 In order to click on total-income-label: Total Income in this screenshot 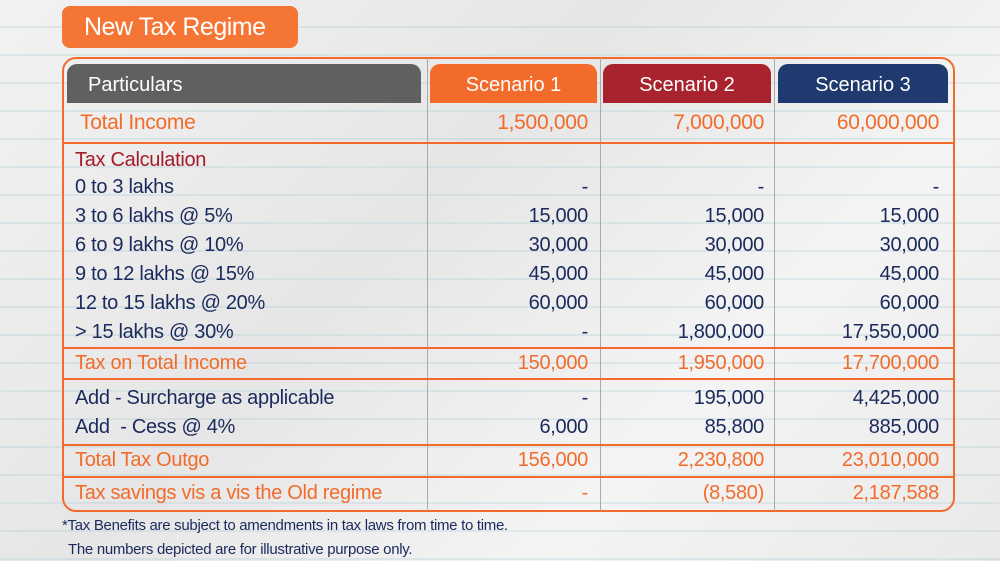, I will do `click(138, 122)`.